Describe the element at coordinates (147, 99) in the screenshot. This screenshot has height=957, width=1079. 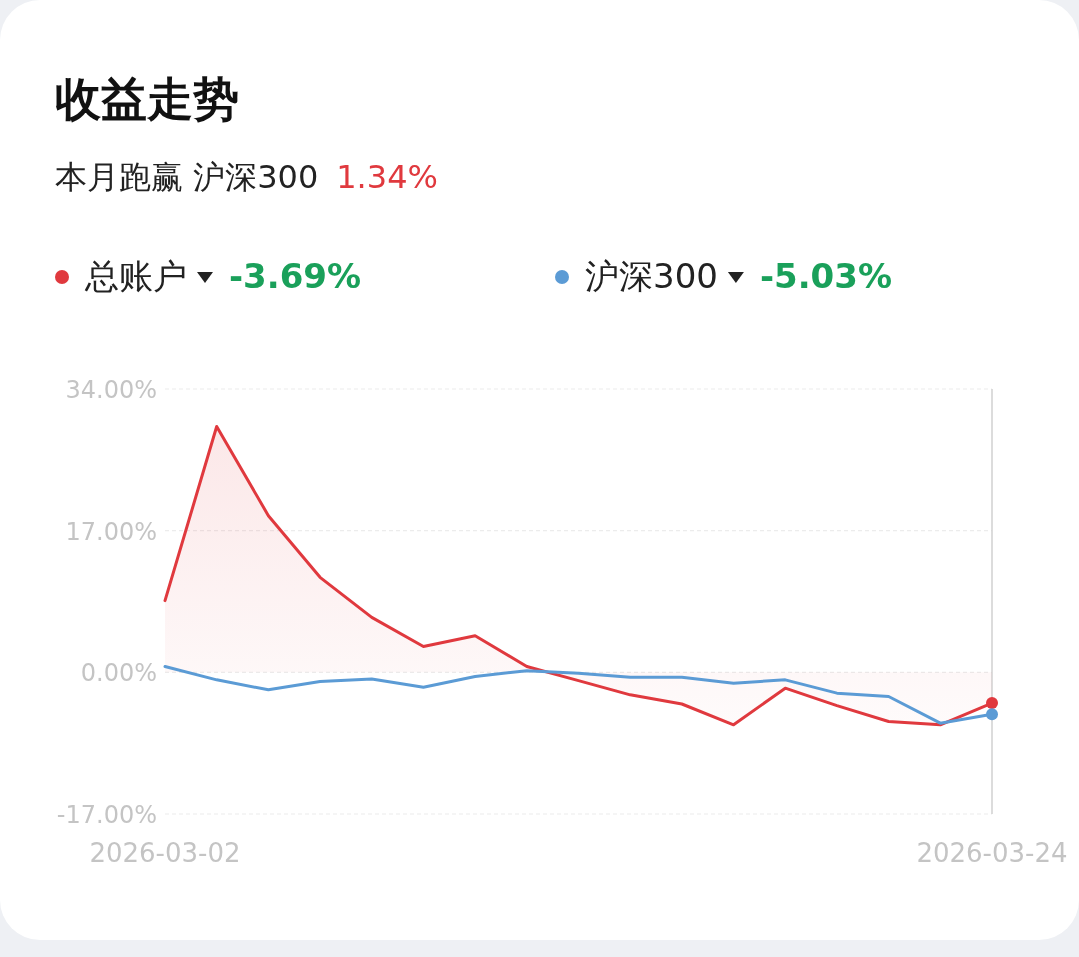
I see `chart-title: 收益走势` at that location.